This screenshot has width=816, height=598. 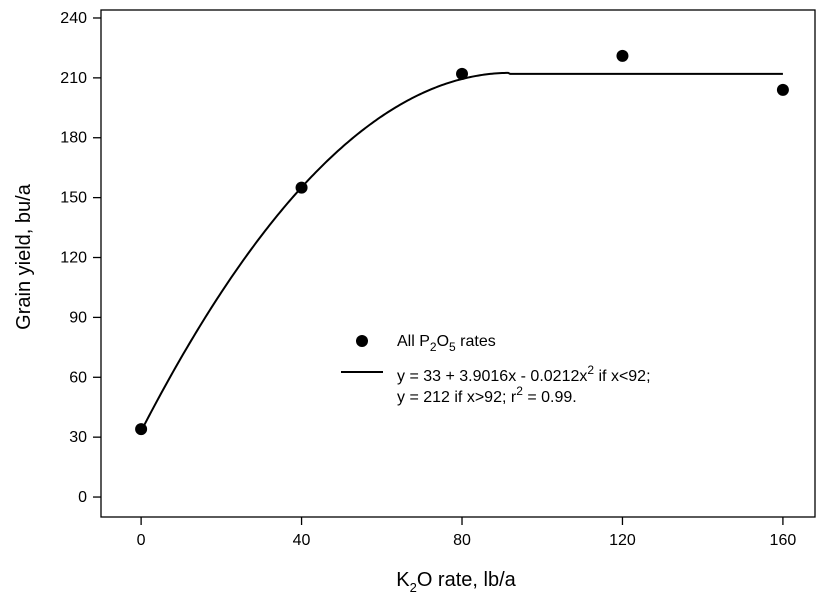 I want to click on x-axis-ticks: 0 40 80 120 160, so click(x=467, y=533).